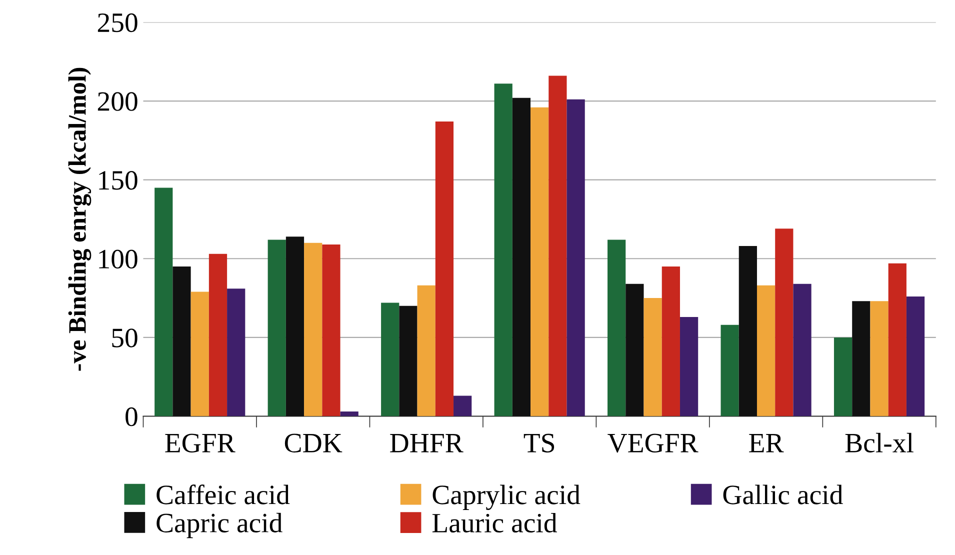 This screenshot has width=955, height=555. Describe the element at coordinates (313, 443) in the screenshot. I see `x-tick-label: CDK` at that location.